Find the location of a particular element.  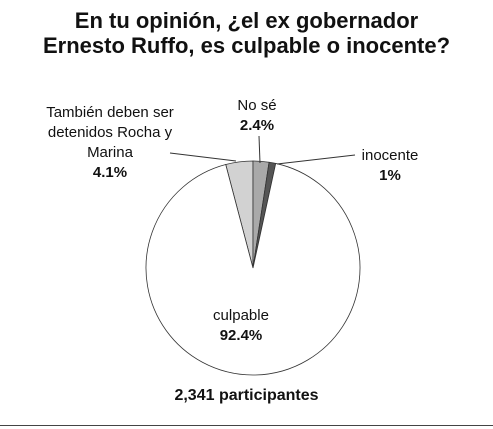

value-label: 1% is located at coordinates (390, 175).